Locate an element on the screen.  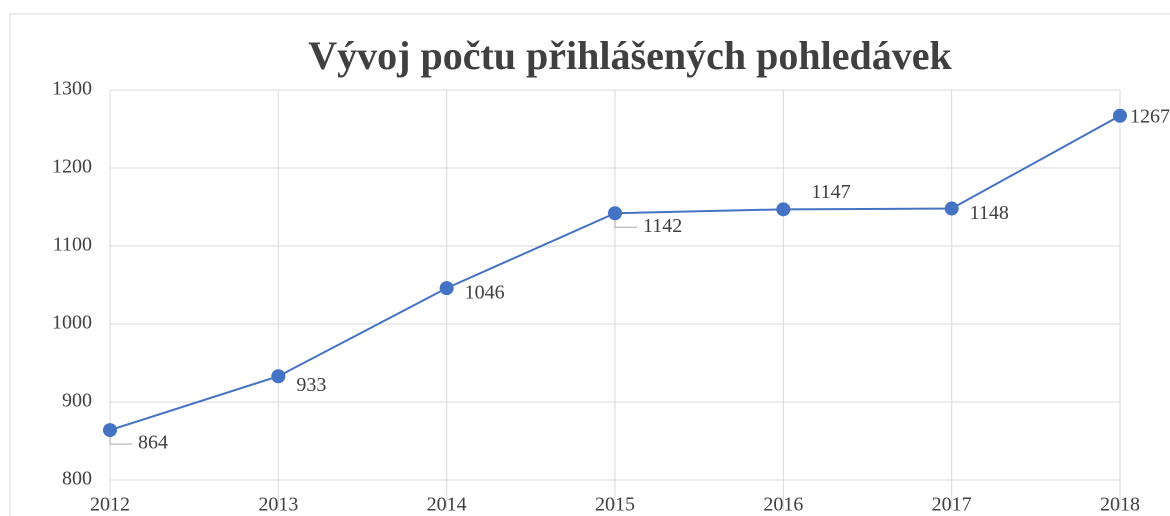
data-label: 1267 is located at coordinates (1150, 116).